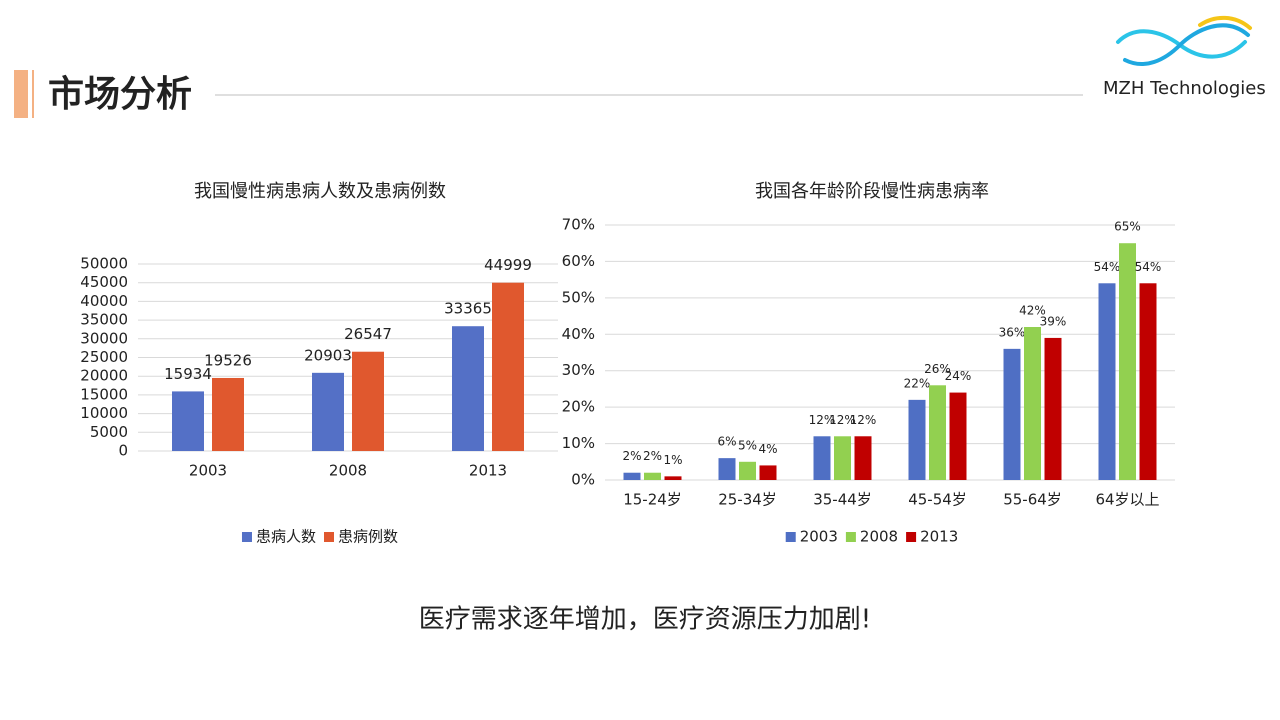 This screenshot has height=720, width=1280. Describe the element at coordinates (508, 265) in the screenshot. I see `data-label: 44999` at that location.